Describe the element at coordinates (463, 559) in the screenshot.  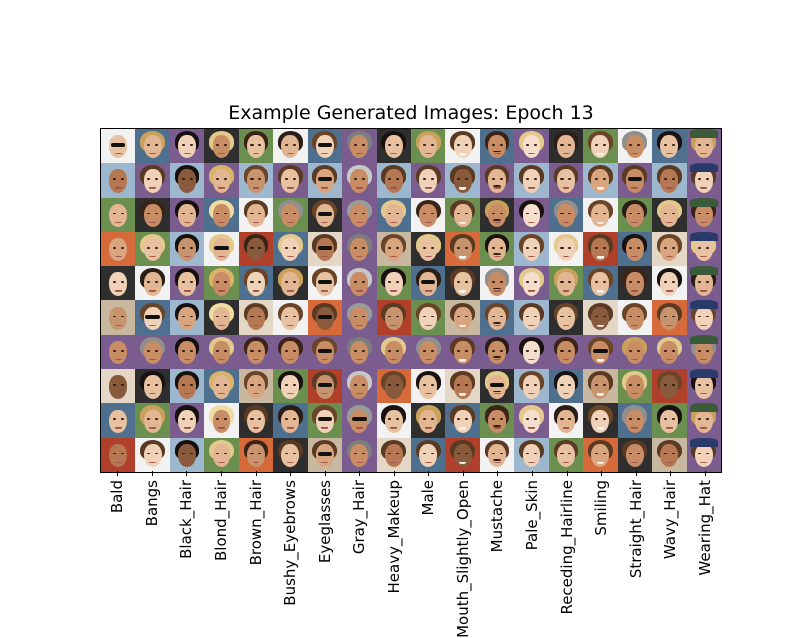
I see `x-tick-label: Mouth_Slightly_Open` at that location.